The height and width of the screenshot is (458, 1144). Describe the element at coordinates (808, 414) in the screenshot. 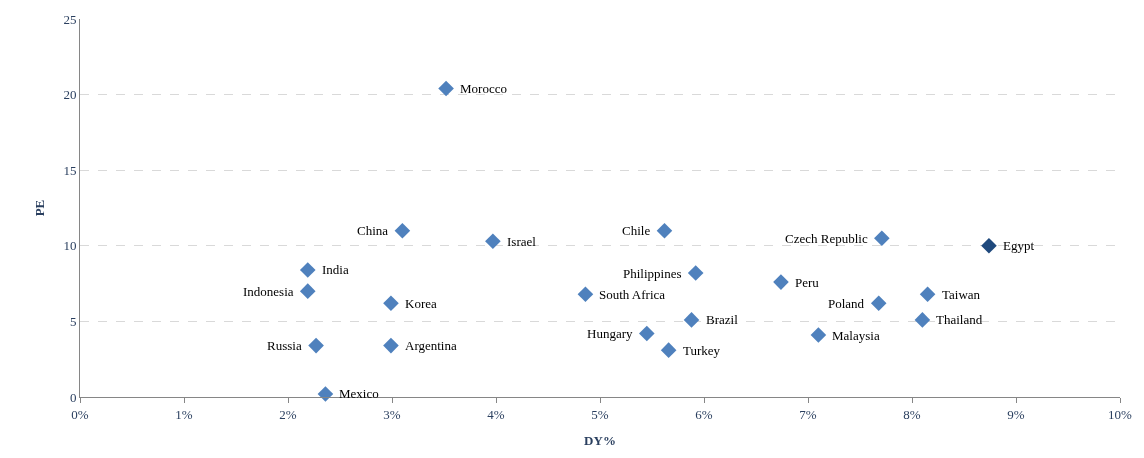

I see `x-tick-label: 7%` at that location.